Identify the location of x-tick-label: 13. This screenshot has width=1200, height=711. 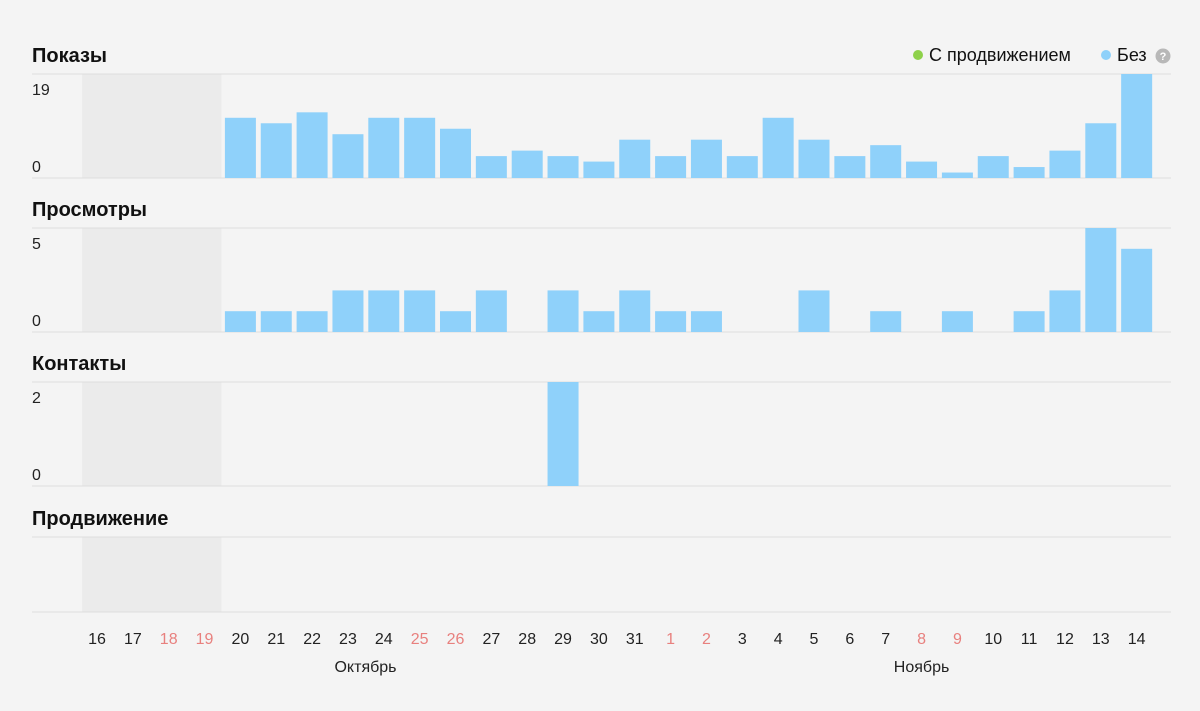
(1101, 639).